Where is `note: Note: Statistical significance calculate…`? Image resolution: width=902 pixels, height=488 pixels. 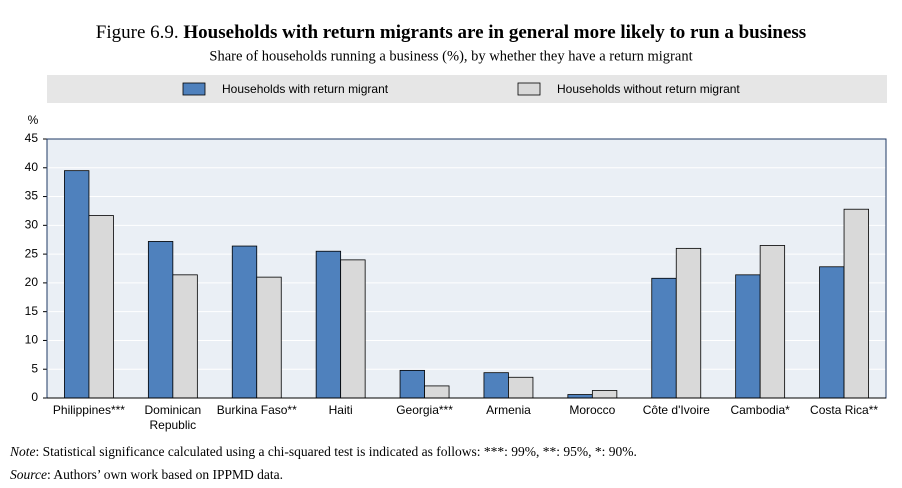
note: Note: Statistical significance calculate… is located at coordinates (323, 451).